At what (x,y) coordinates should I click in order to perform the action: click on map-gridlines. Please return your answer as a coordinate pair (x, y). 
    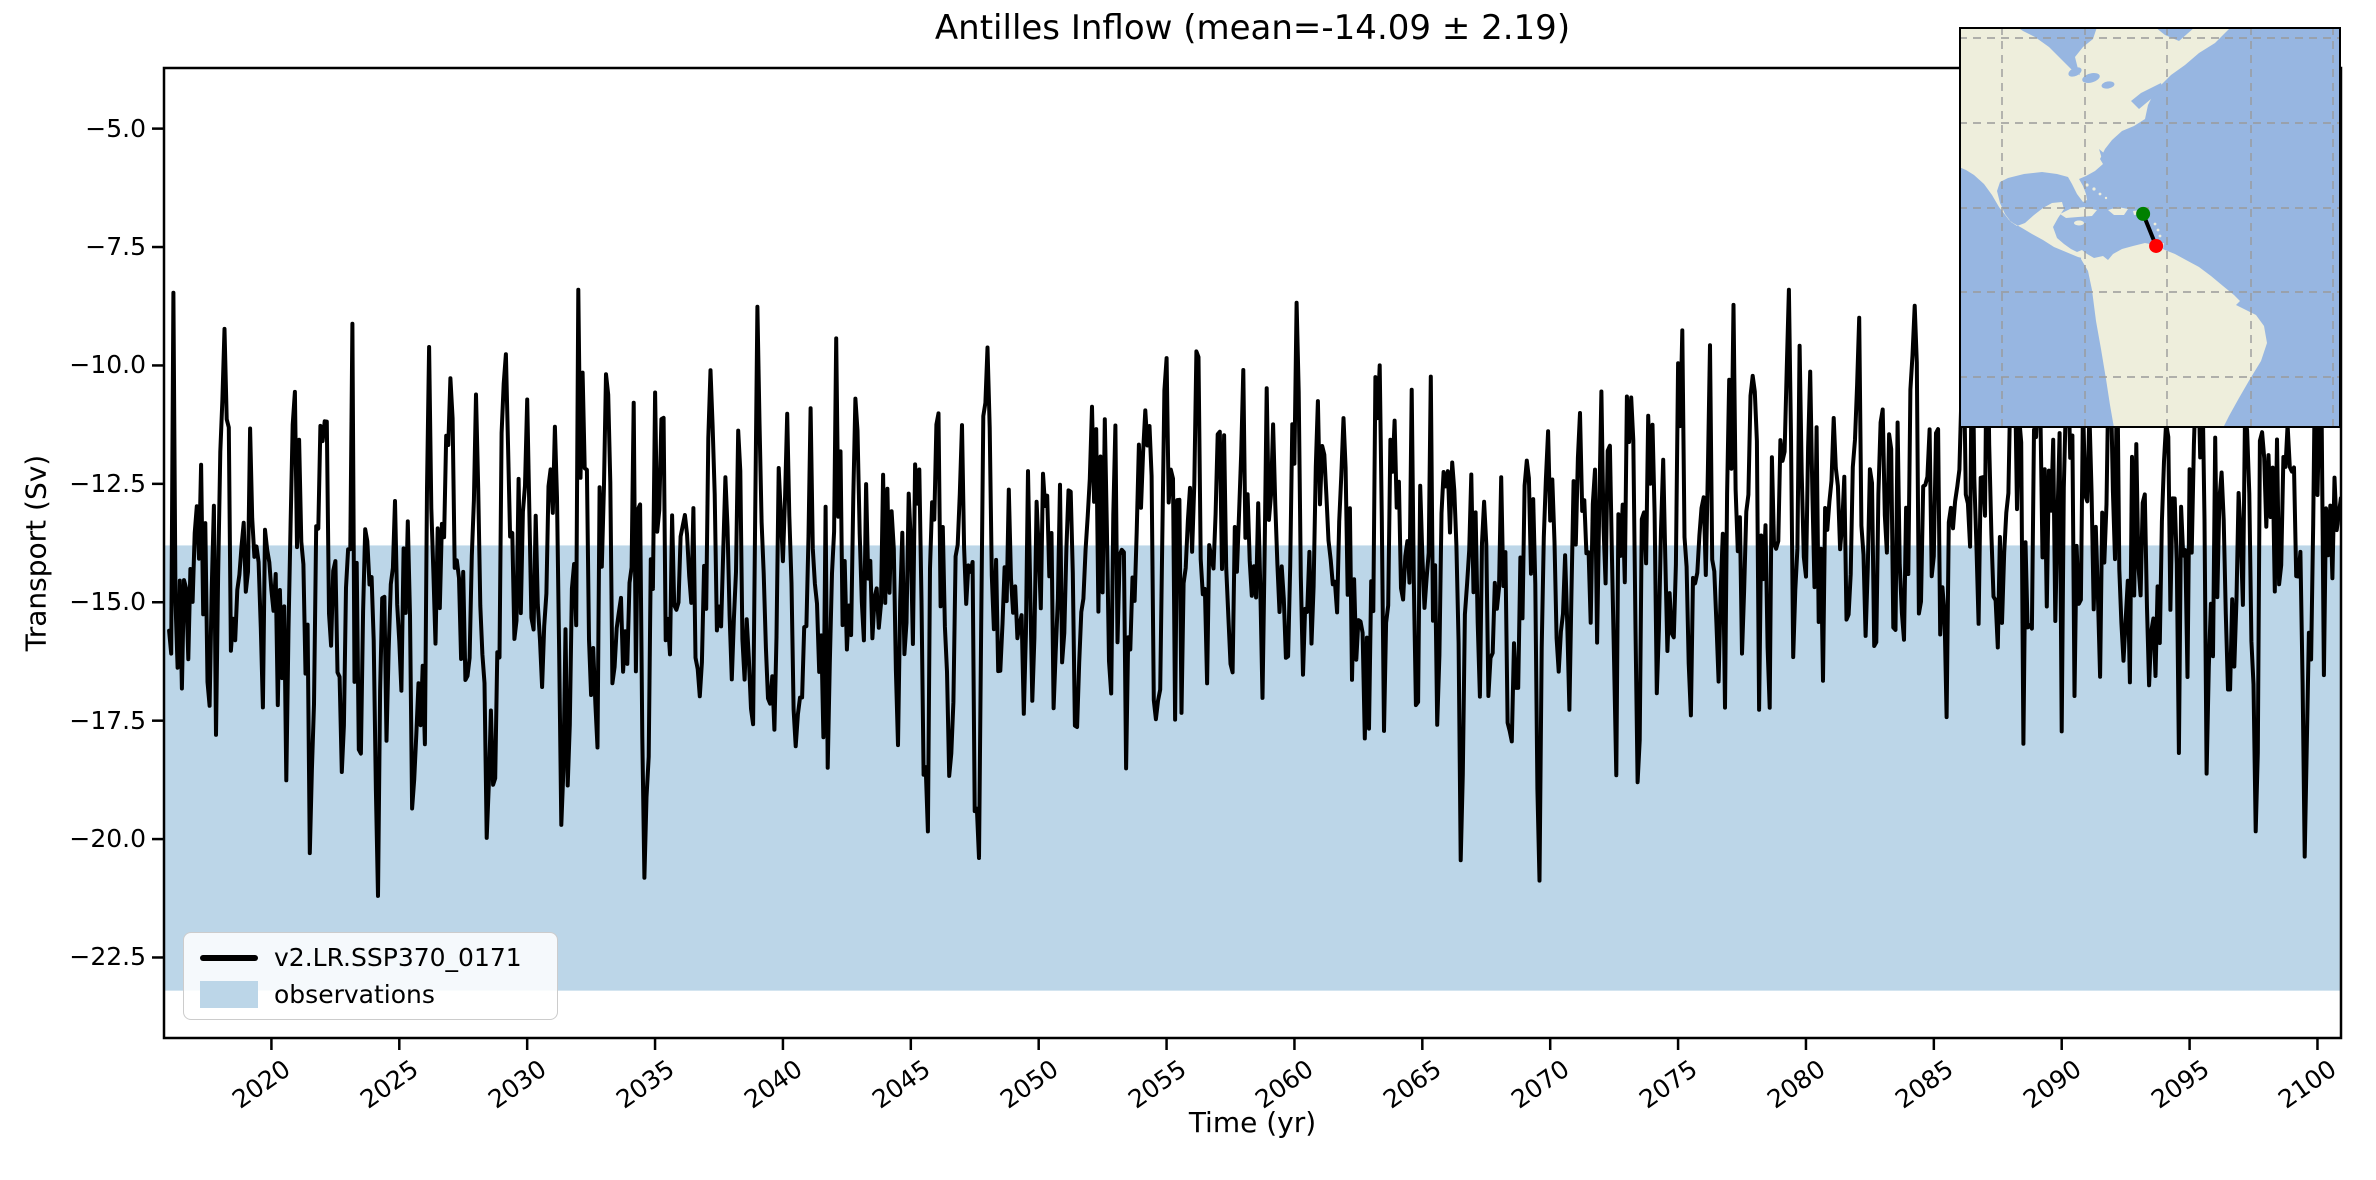
    Looking at the image, I should click on (2150, 227).